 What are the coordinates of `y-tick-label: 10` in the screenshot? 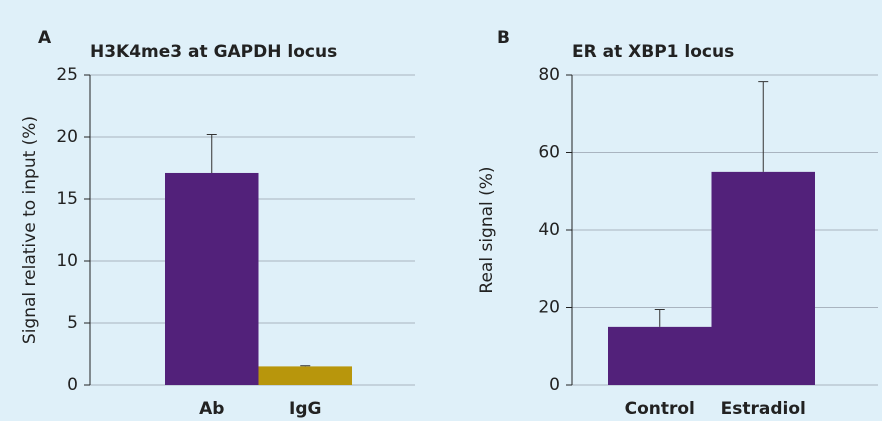 It's located at (67, 261).